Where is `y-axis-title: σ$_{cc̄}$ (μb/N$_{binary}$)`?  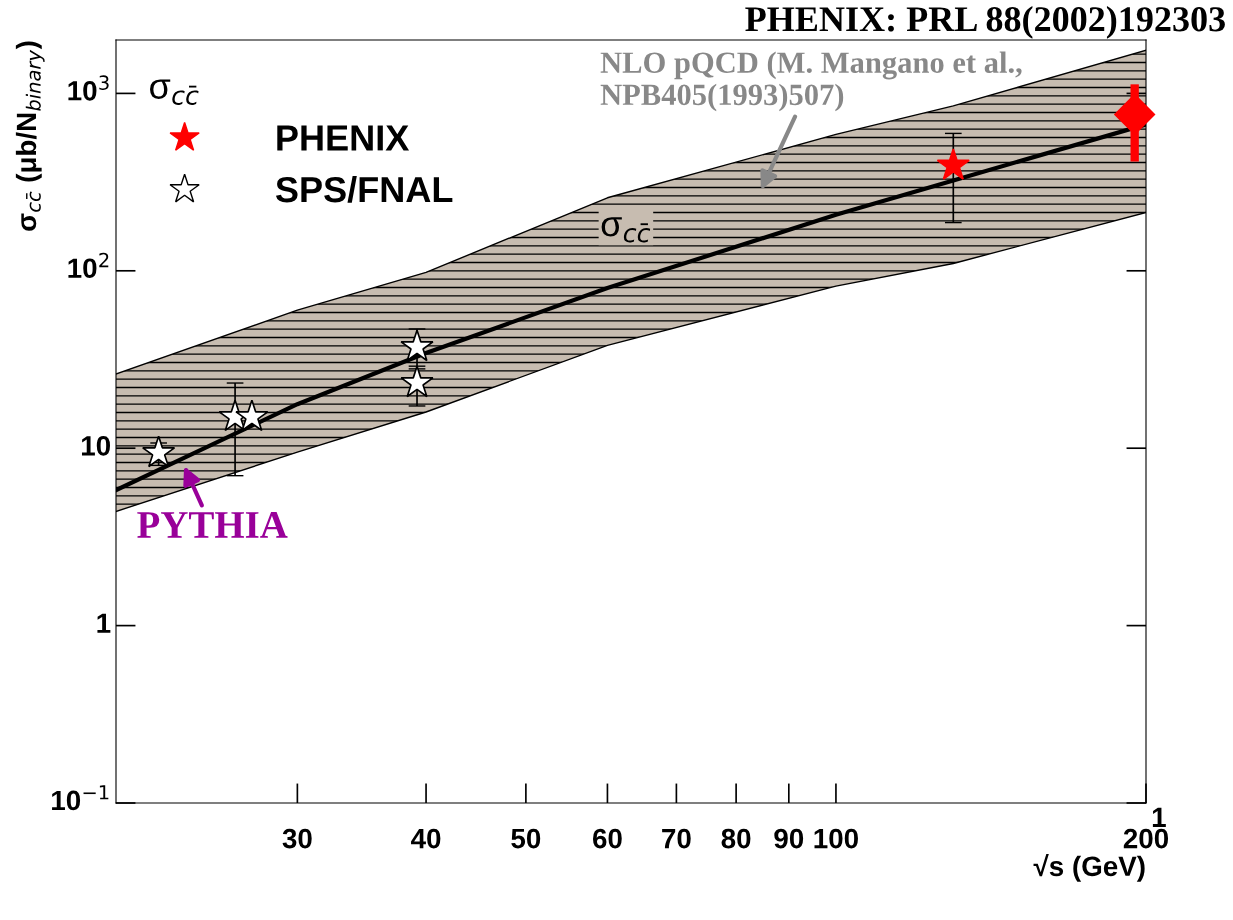 y-axis-title: σ$_{cc̄}$ (μb/N$_{binary}$) is located at coordinates (30, 136).